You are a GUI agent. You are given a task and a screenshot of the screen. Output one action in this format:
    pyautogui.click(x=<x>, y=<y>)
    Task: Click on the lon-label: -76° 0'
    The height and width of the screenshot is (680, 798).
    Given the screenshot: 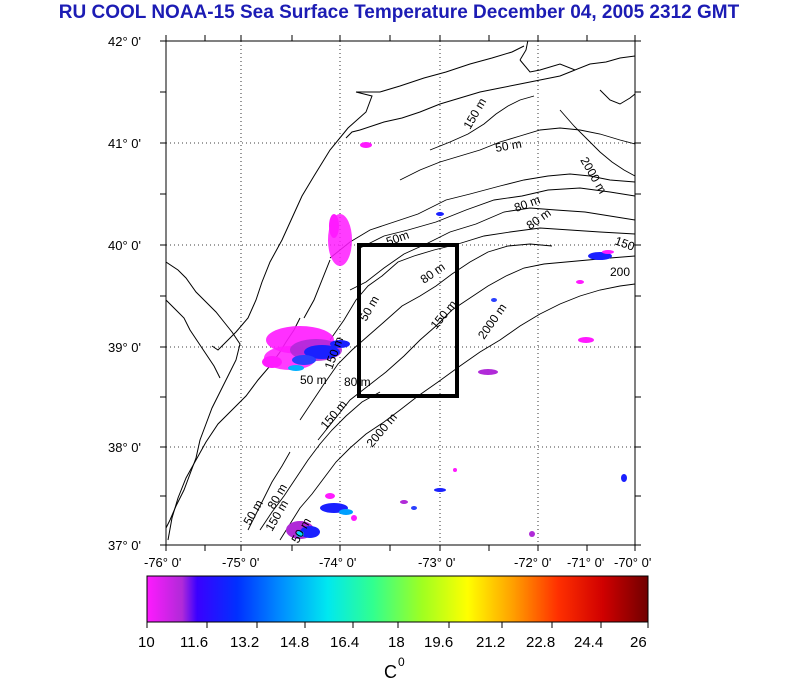 What is the action you would take?
    pyautogui.click(x=162, y=562)
    